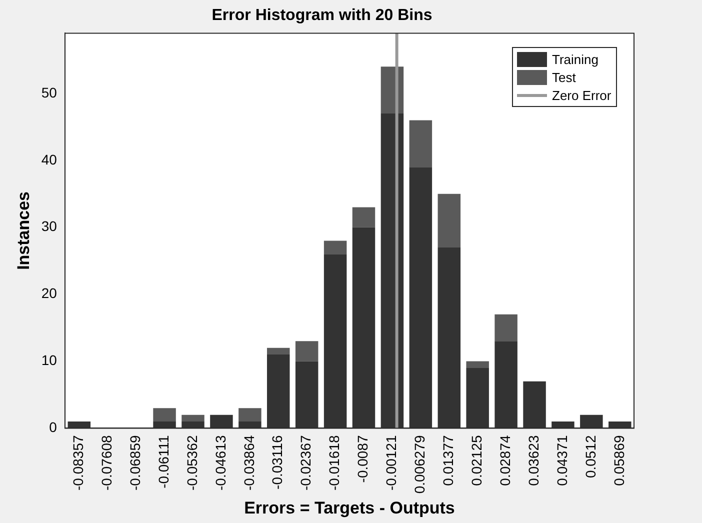  Describe the element at coordinates (53, 427) in the screenshot. I see `y-tick-label: 0` at that location.